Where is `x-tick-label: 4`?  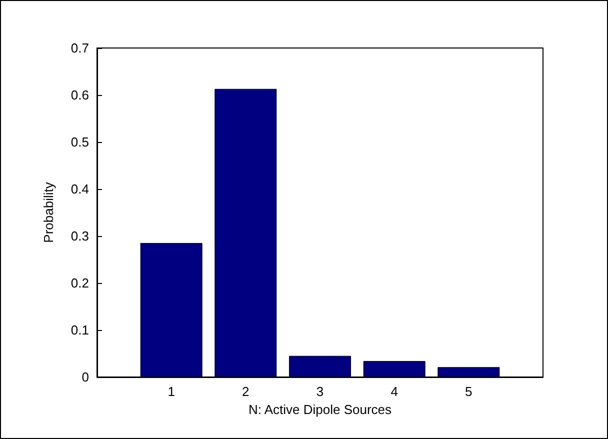
x-tick-label: 4 is located at coordinates (394, 391).